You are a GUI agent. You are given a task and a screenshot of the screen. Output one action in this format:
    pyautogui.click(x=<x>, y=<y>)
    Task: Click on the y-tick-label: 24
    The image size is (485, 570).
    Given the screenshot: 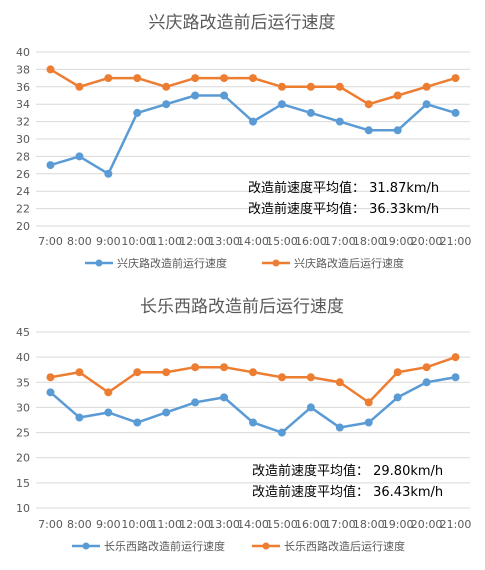 What is the action you would take?
    pyautogui.click(x=23, y=191)
    